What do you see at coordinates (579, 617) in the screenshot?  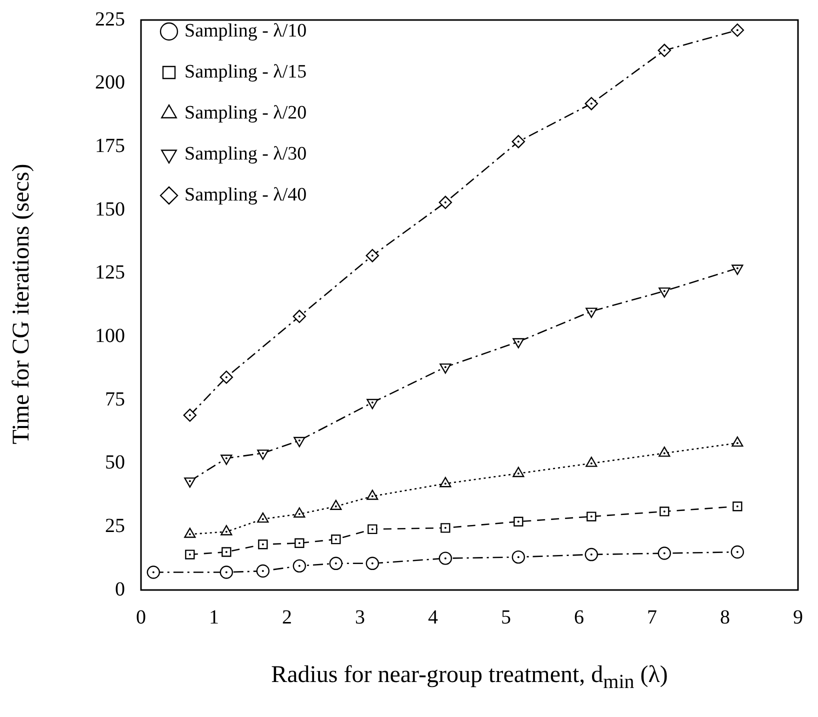 I see `x-tick-label: 6` at bounding box center [579, 617].